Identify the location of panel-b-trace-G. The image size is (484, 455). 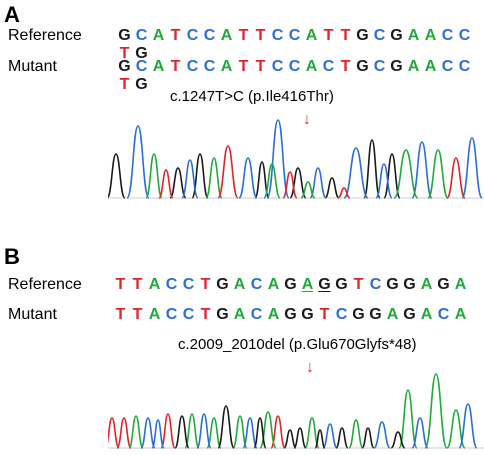
(290, 427).